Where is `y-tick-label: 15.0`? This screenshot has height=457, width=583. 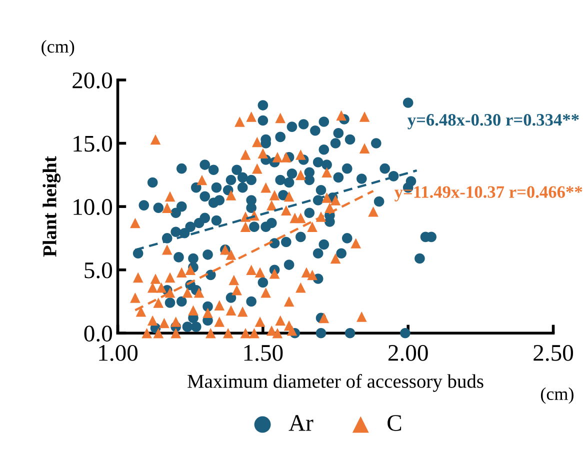 y-tick-label: 15.0 is located at coordinates (93, 144).